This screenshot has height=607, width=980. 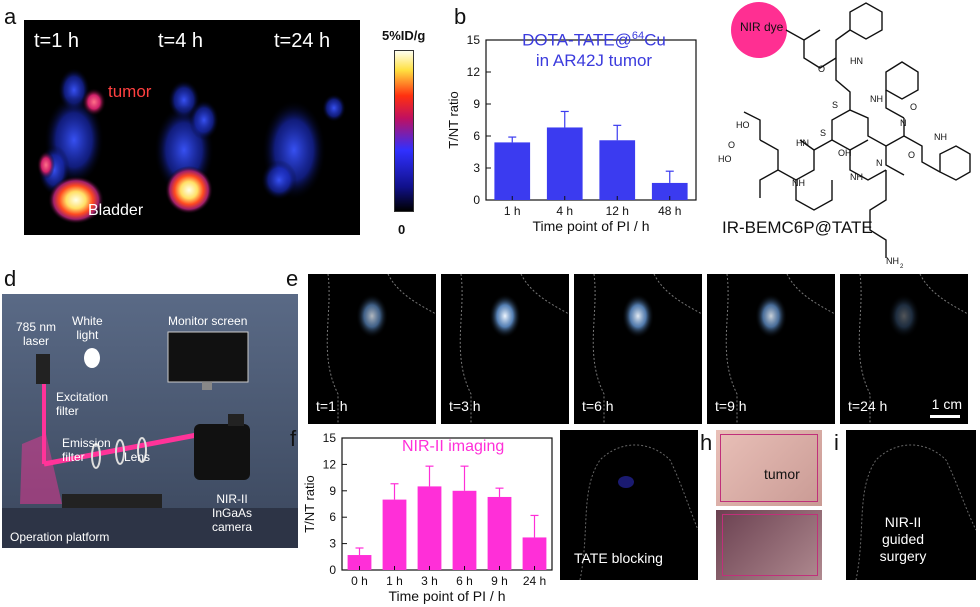 I want to click on laser-box, so click(x=43, y=369).